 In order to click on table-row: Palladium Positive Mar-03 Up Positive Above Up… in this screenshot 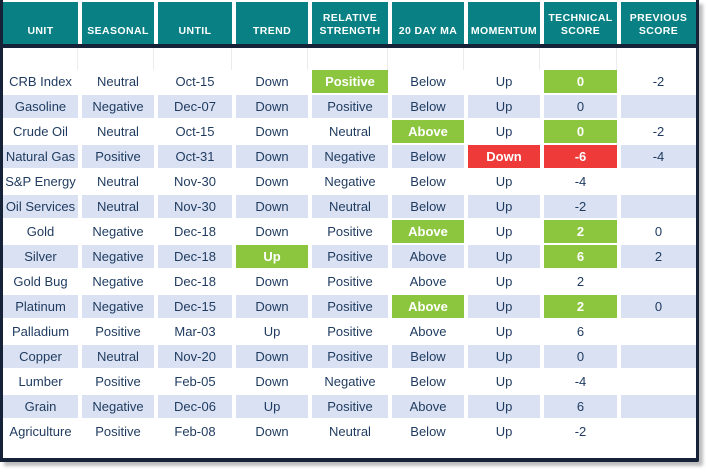, I will do `click(349, 331)`.